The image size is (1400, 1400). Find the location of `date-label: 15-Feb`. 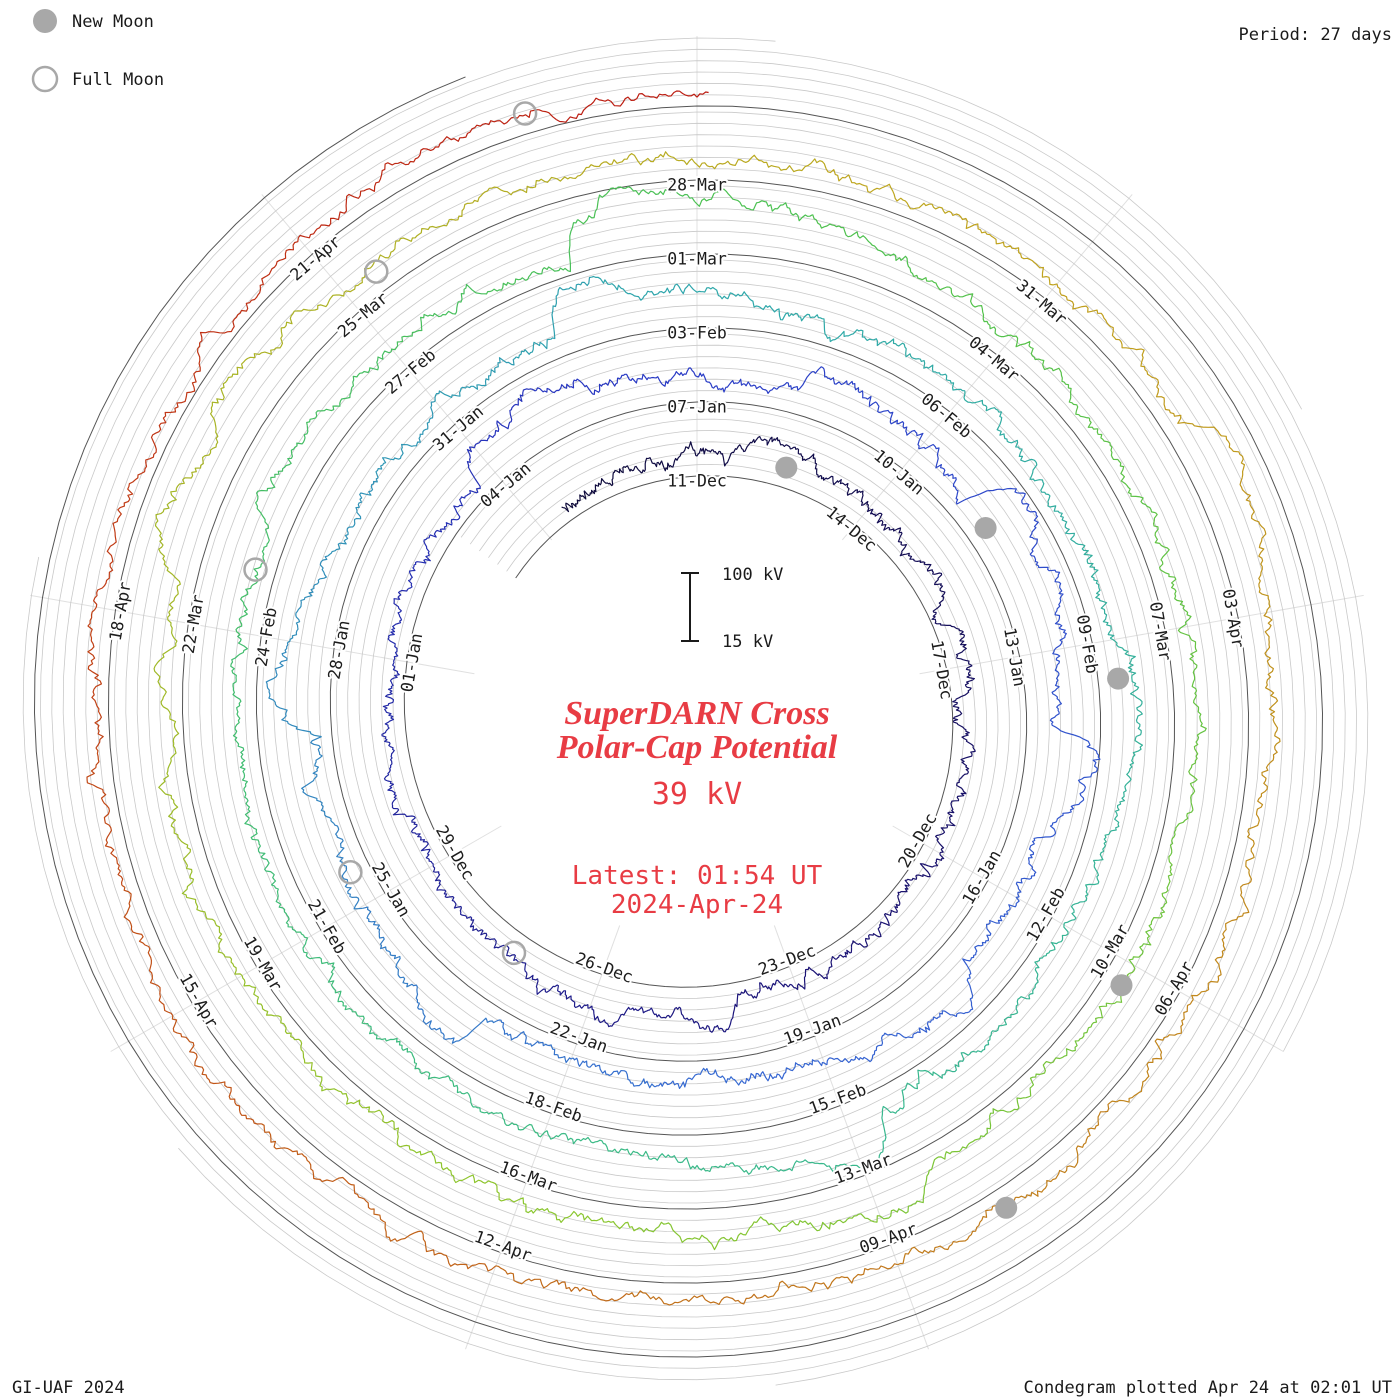

date-label: 15-Feb is located at coordinates (837, 1099).